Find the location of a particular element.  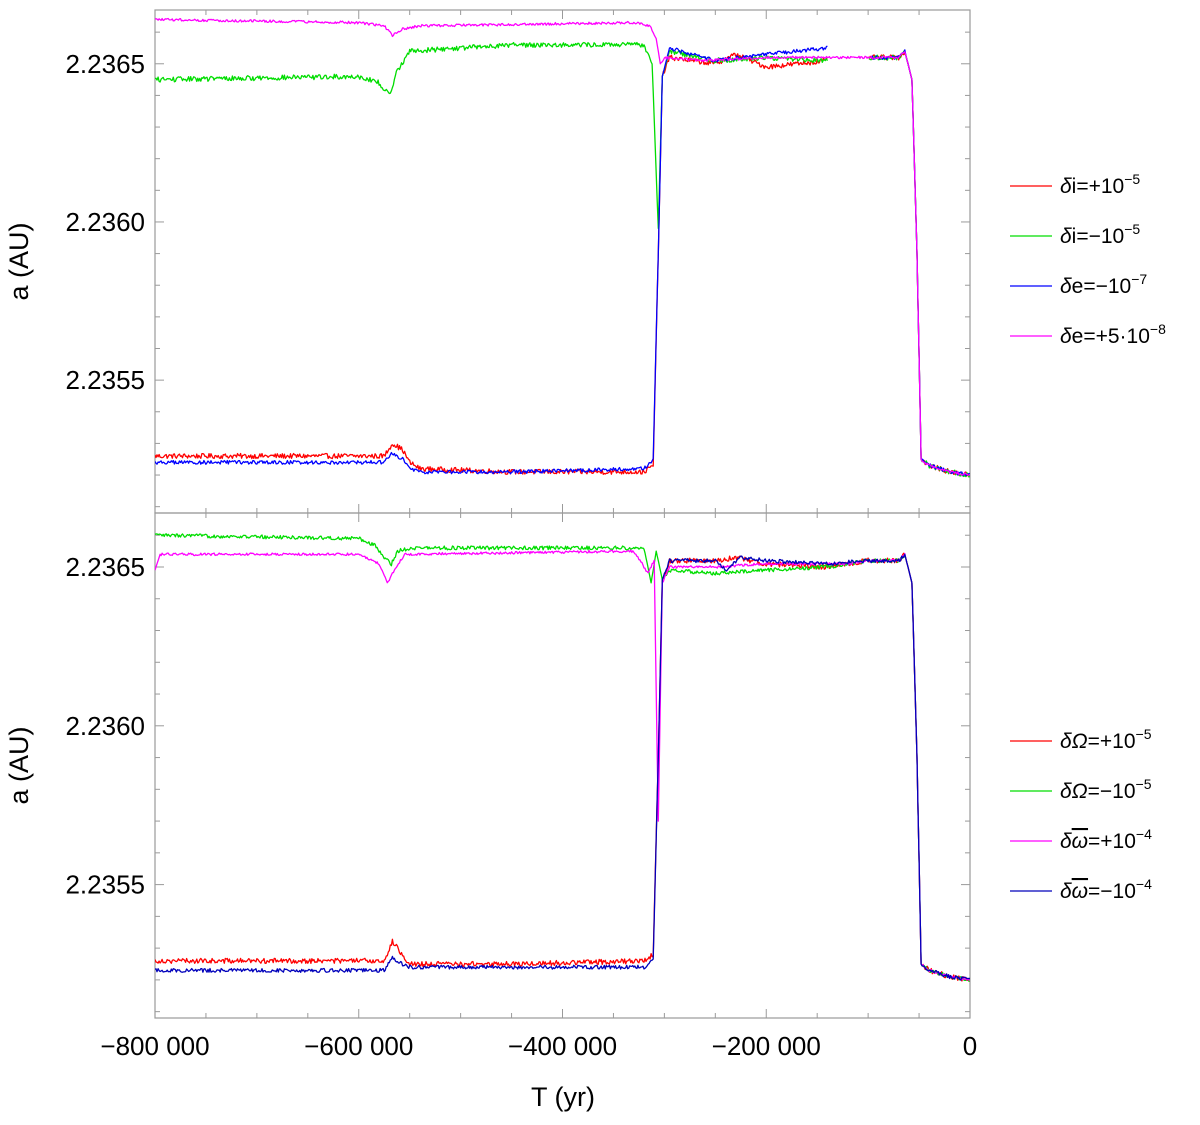

legend-value: i=+10 is located at coordinates (1098, 186).